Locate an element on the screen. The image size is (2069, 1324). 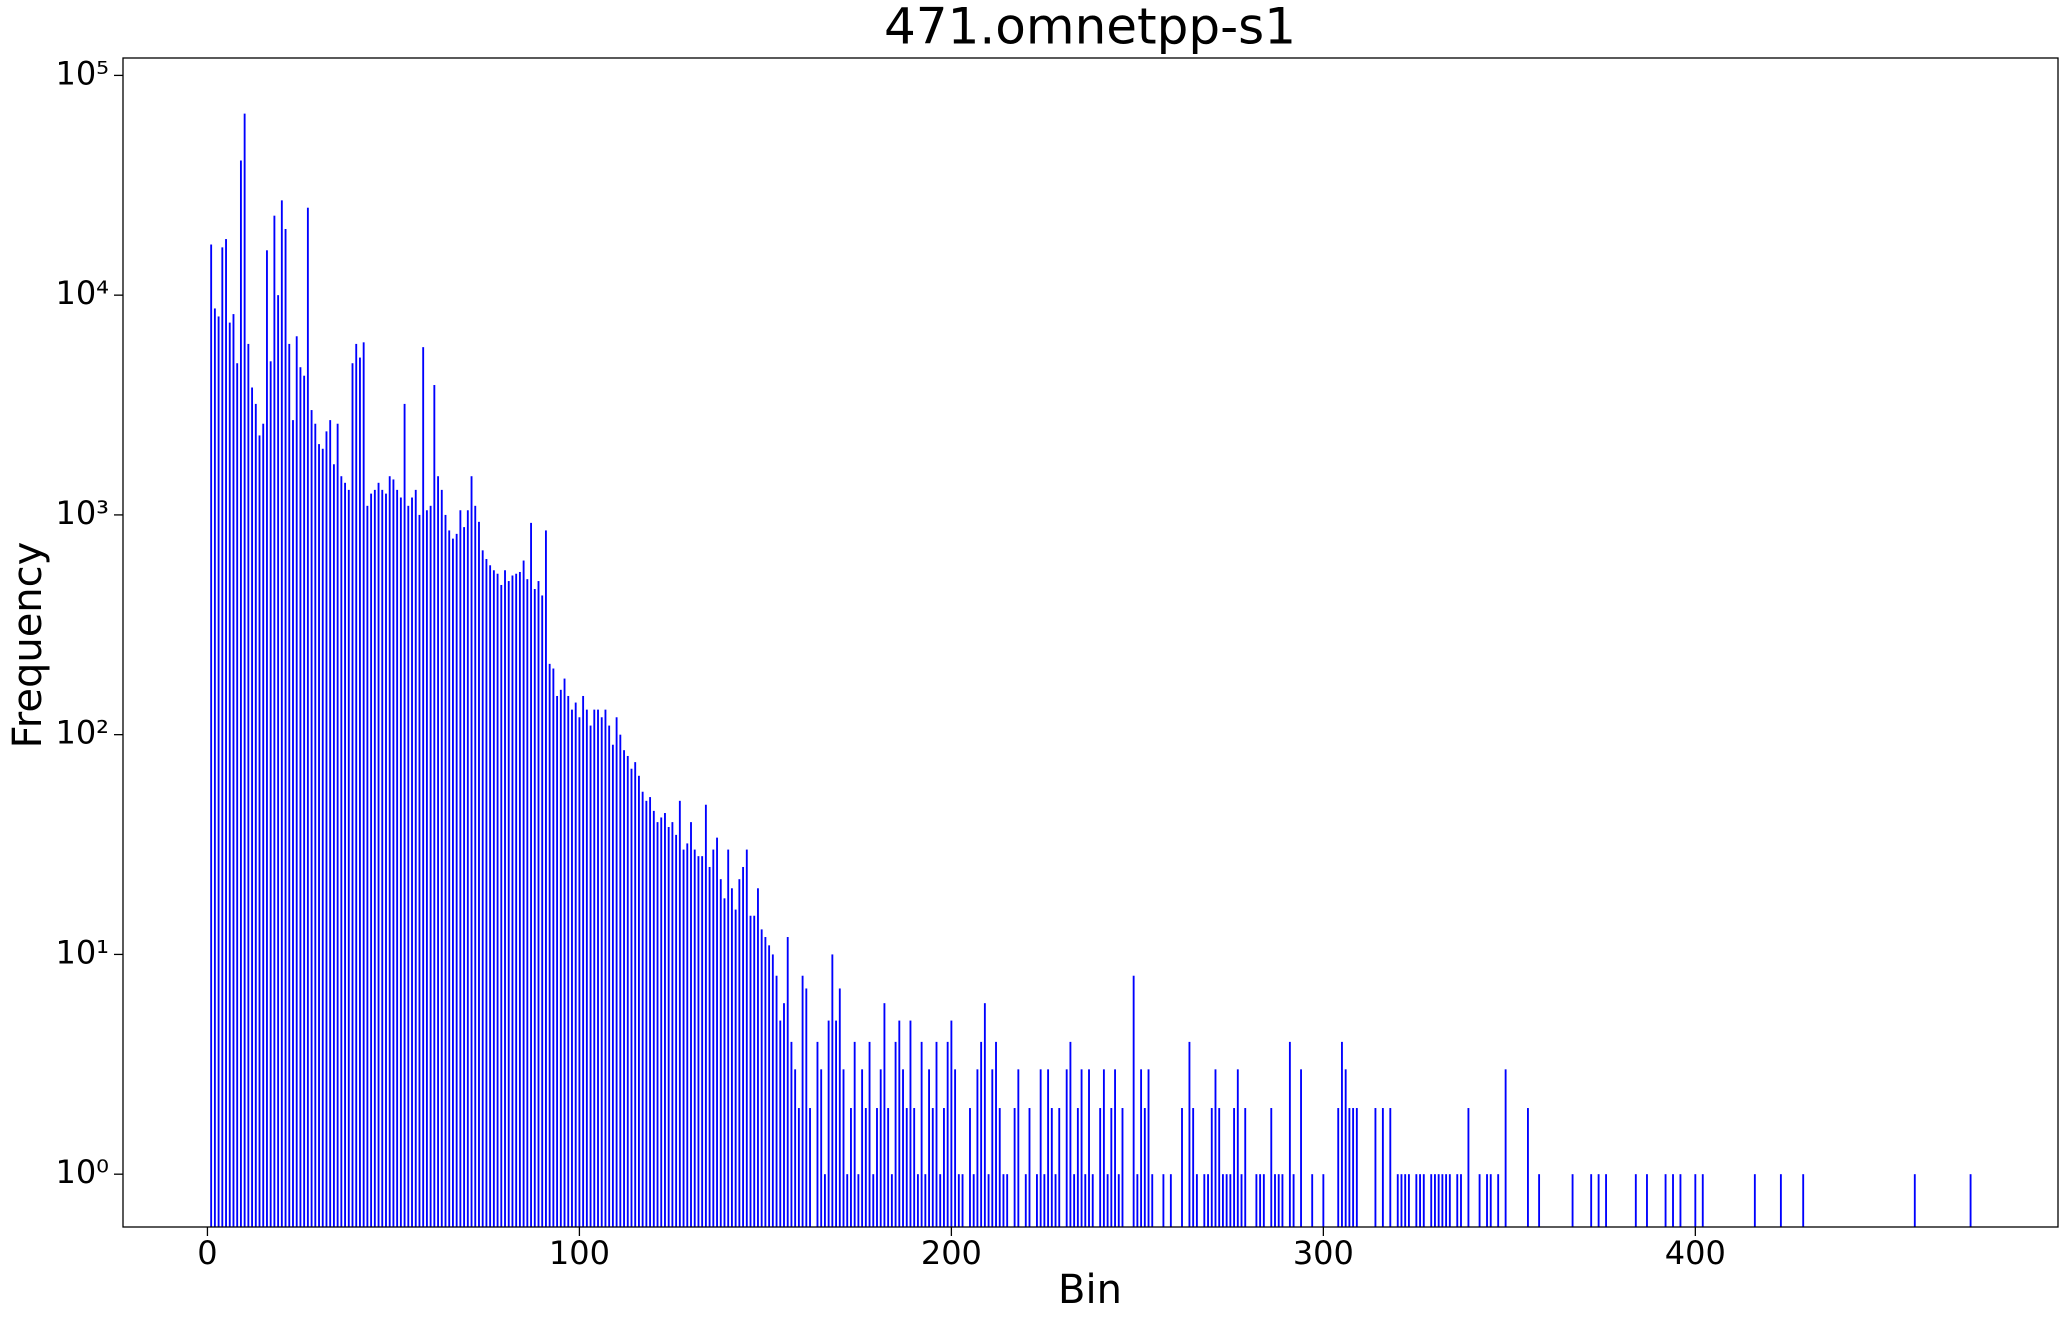
x-tick-label: 400 is located at coordinates (1695, 1253).